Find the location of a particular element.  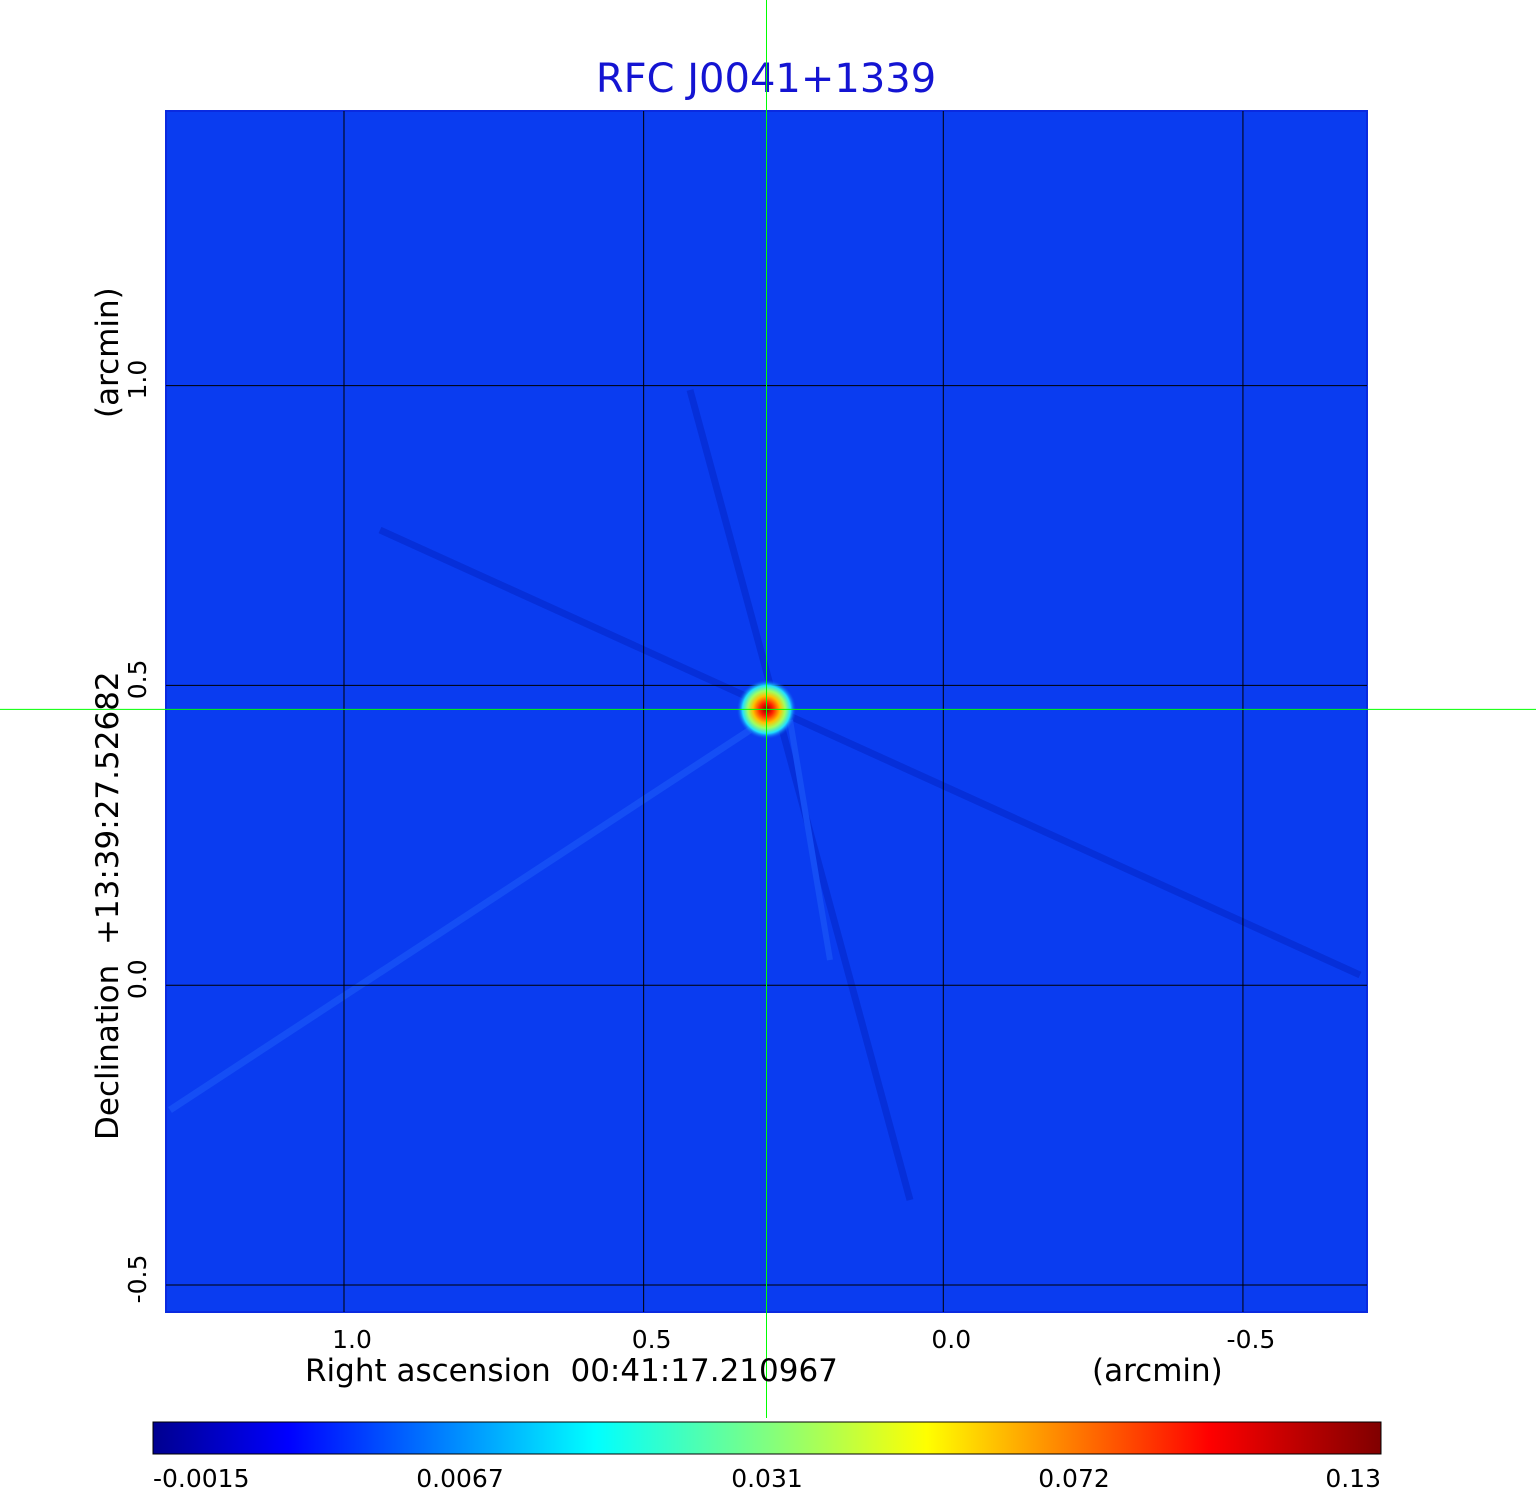

y-tick-label: 1.0 is located at coordinates (137, 380).